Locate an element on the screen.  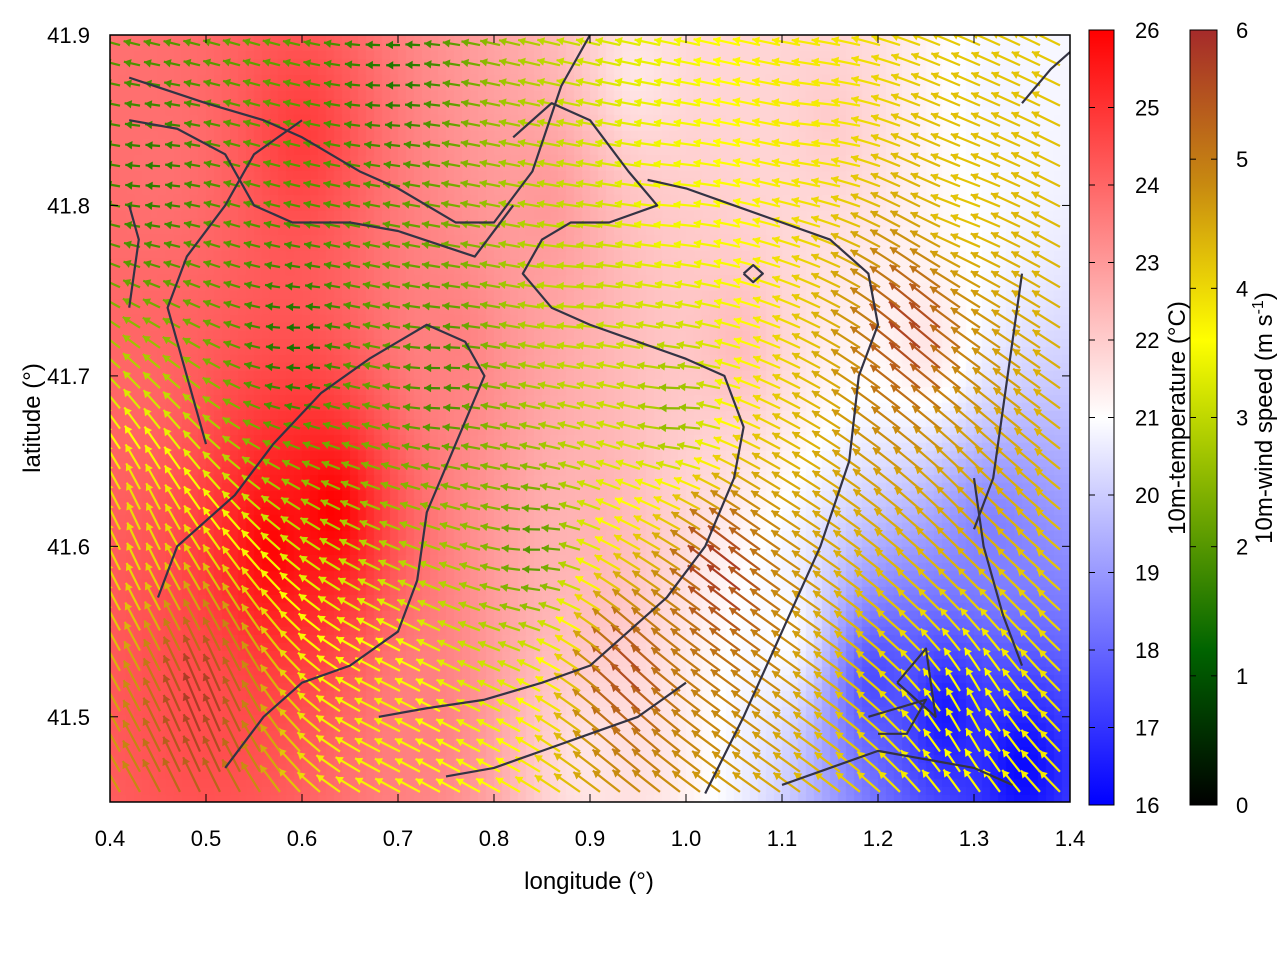
y-tick-label: 41.9 is located at coordinates (68, 35).